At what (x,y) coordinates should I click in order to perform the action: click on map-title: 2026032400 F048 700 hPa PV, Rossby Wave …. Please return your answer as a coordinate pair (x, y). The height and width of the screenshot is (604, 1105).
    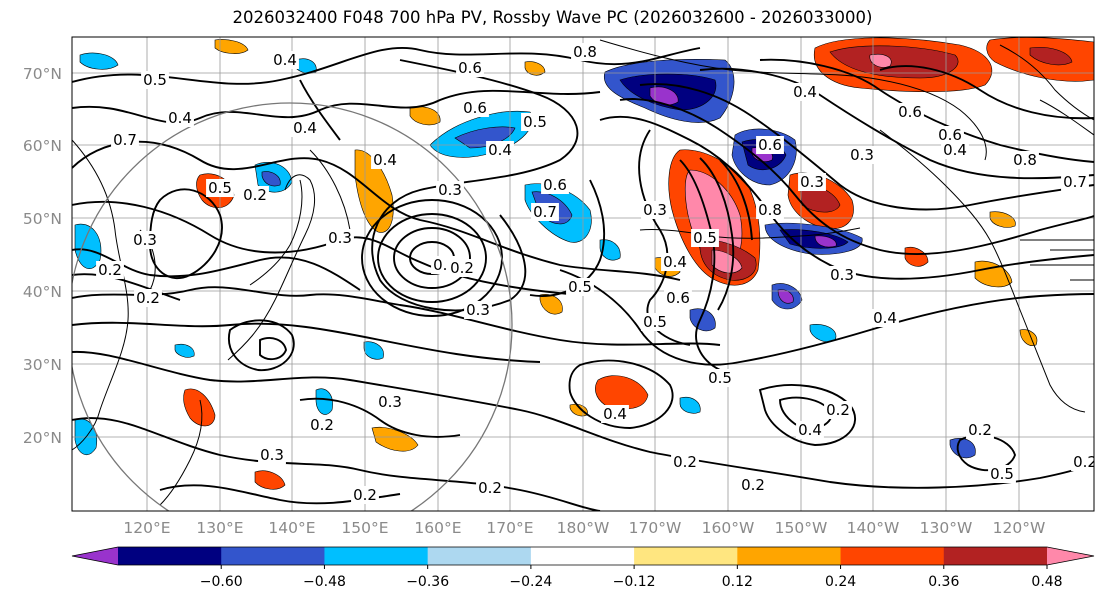
    Looking at the image, I should click on (552, 17).